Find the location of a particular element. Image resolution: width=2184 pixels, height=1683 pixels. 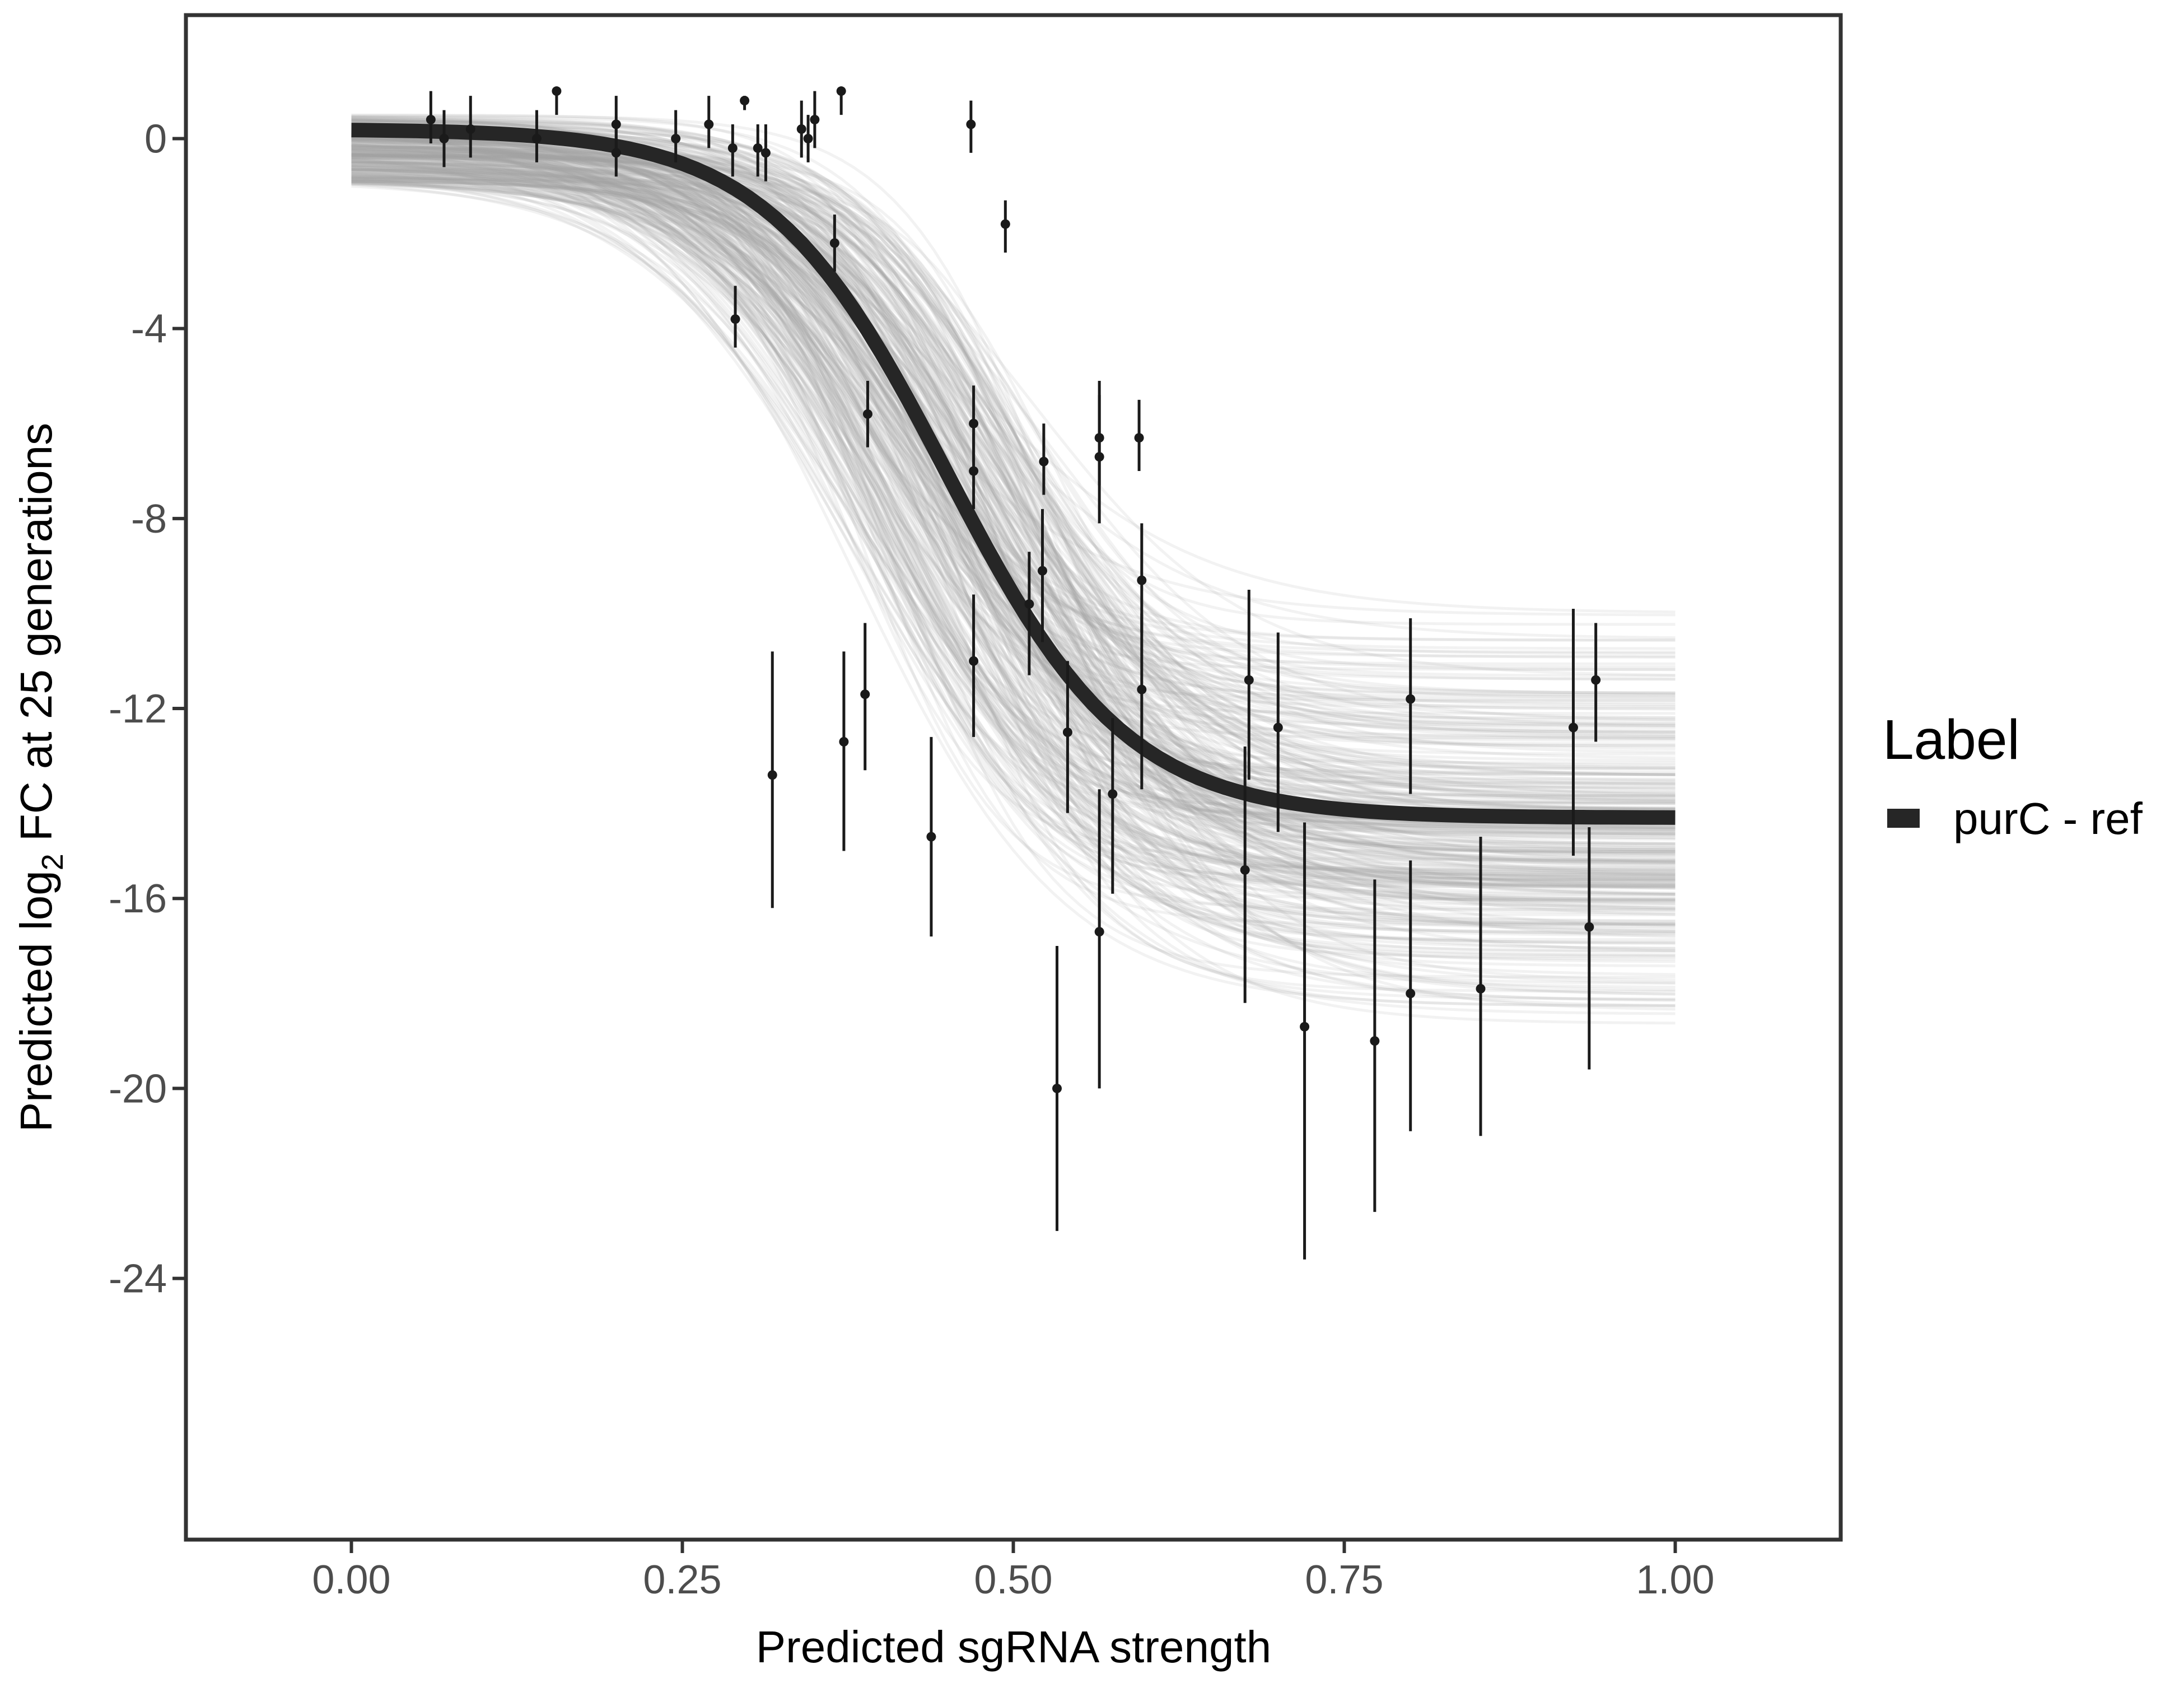

y-axis-title: Predicted log2 FC at 25 generations is located at coordinates (40, 778).